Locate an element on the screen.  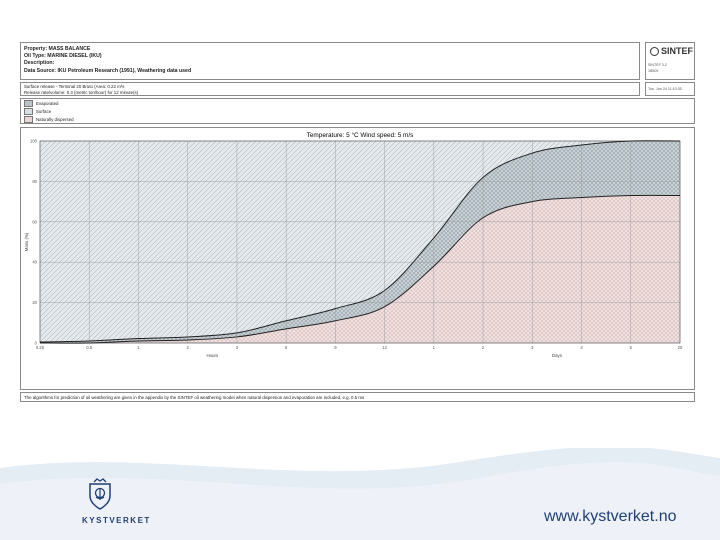
x-tick-label: 9 is located at coordinates (335, 347).